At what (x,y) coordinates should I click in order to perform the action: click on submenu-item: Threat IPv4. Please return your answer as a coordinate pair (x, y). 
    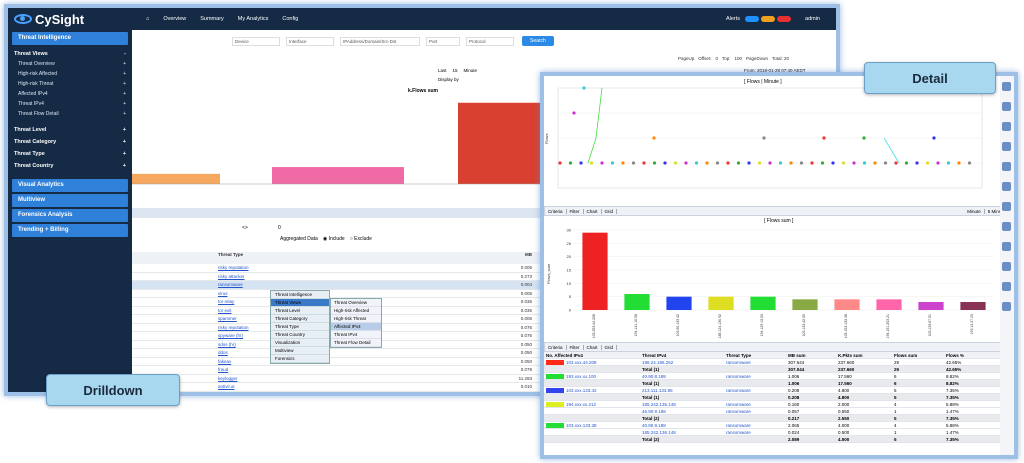
    Looking at the image, I should click on (356, 335).